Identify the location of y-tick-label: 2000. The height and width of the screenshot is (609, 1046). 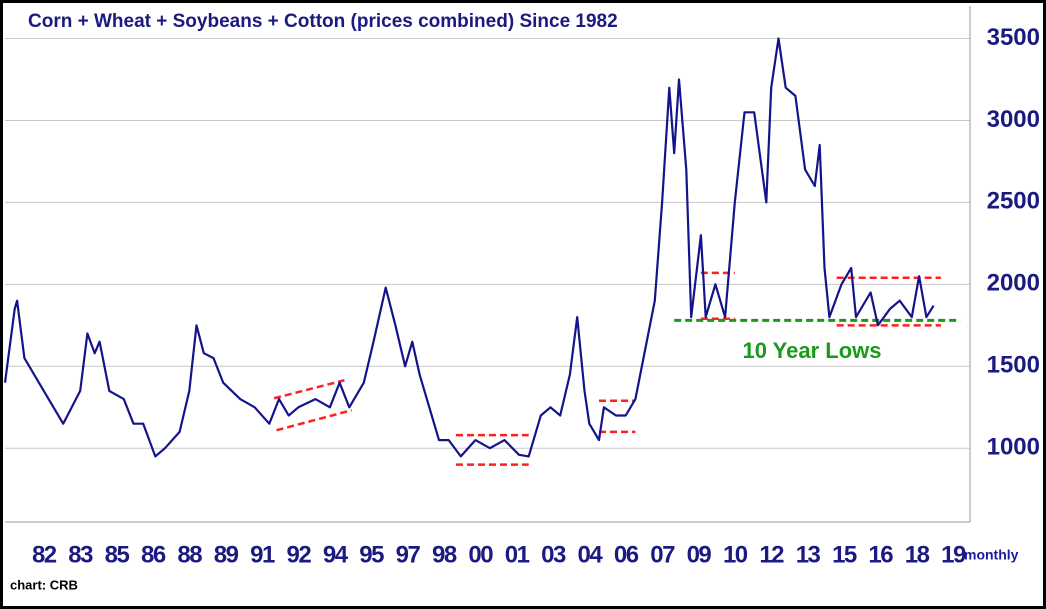
(1013, 283).